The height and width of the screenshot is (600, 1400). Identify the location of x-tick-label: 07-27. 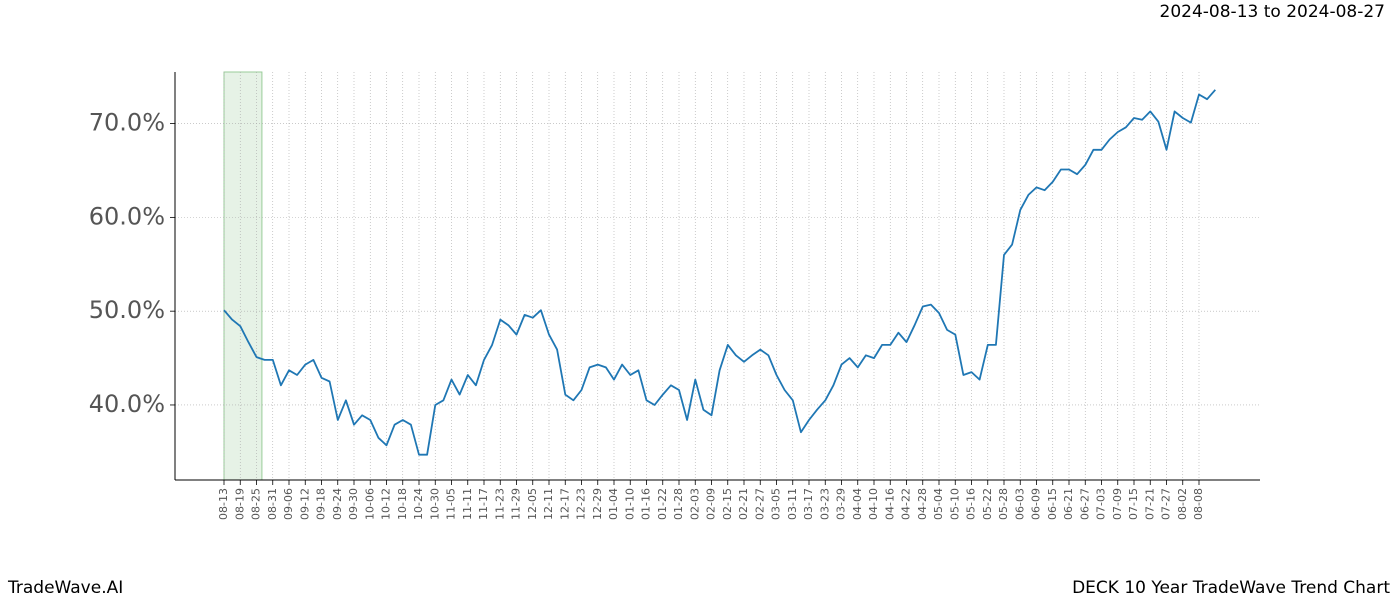
(1166, 504).